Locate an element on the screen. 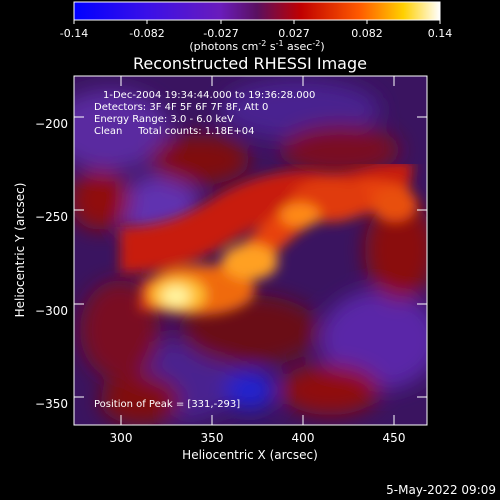 This screenshot has width=500, height=500. x-tick-label: 400 is located at coordinates (303, 438).